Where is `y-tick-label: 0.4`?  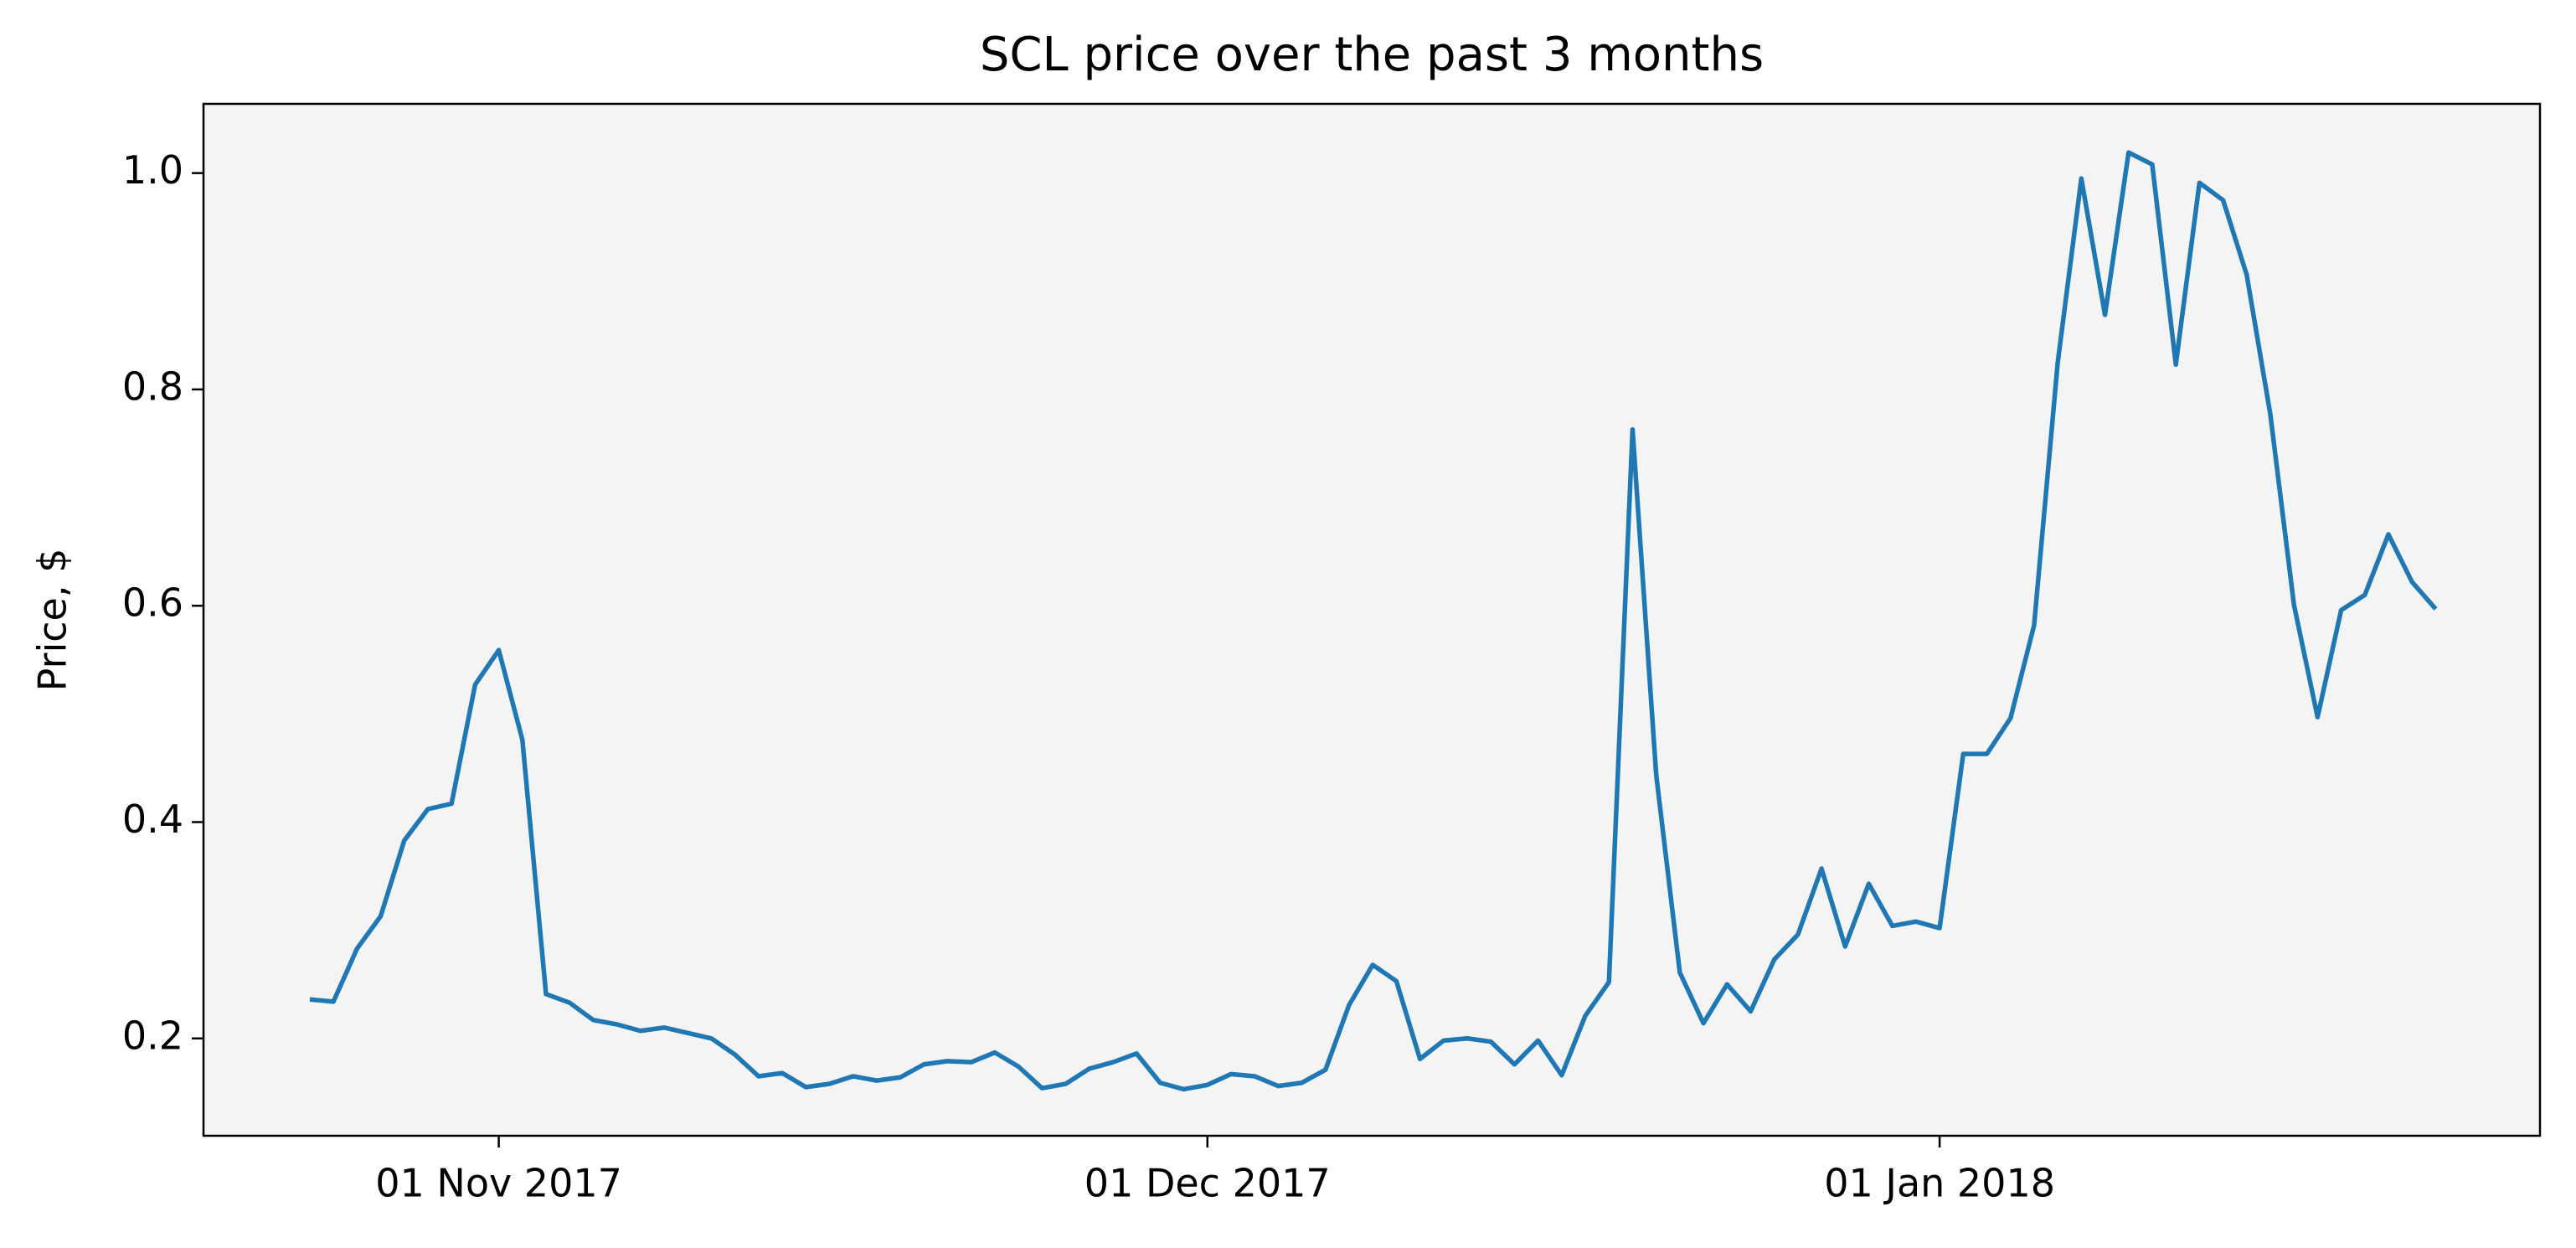 y-tick-label: 0.4 is located at coordinates (152, 819).